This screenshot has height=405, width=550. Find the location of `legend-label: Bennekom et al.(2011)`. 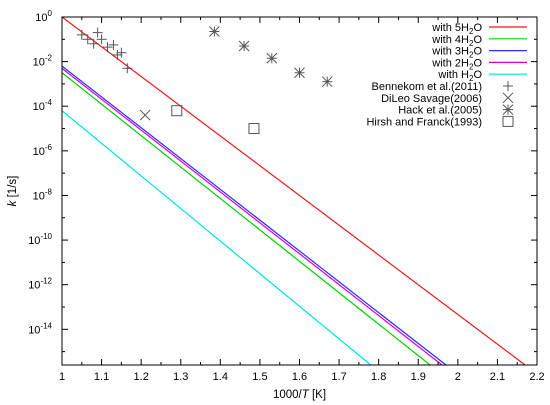

legend-label: Bennekom et al.(2011) is located at coordinates (427, 87).